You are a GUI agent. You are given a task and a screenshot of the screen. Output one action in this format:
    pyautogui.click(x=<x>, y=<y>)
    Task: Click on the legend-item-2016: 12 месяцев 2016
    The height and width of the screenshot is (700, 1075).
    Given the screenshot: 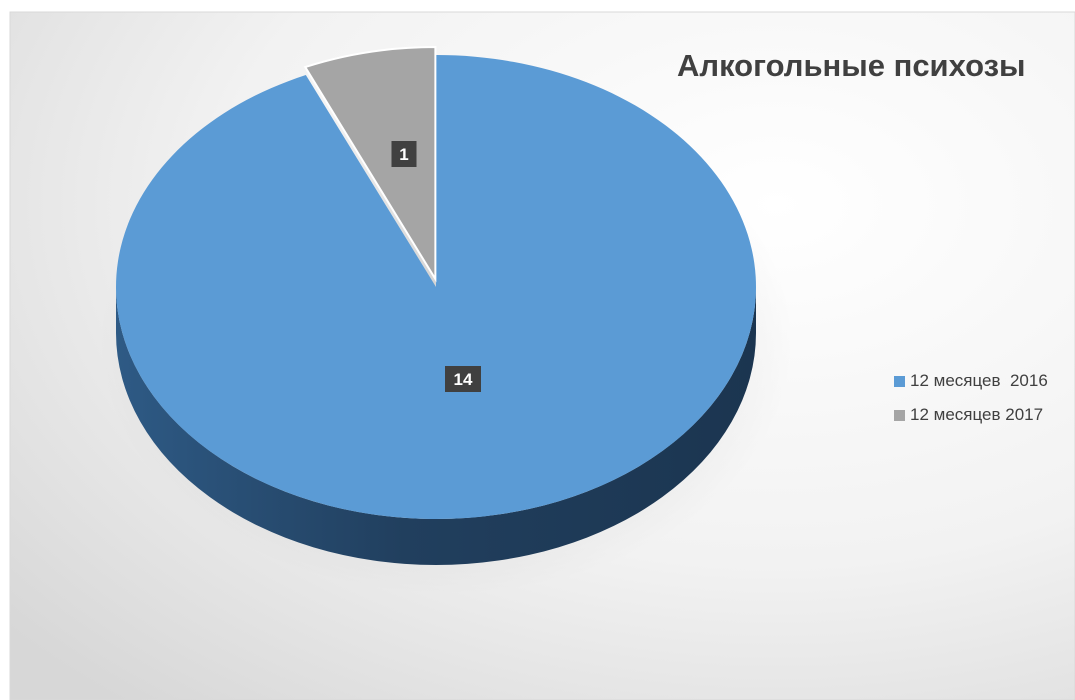 What is the action you would take?
    pyautogui.click(x=971, y=381)
    